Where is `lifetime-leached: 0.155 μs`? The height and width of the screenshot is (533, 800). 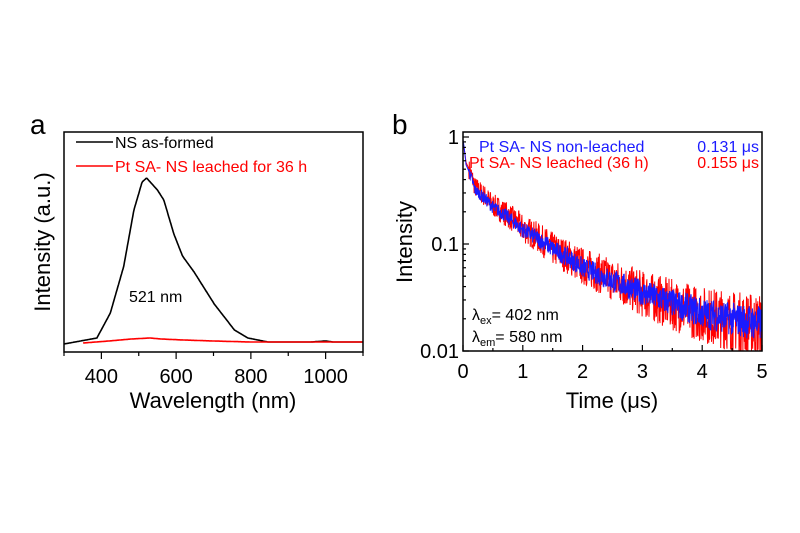 lifetime-leached: 0.155 μs is located at coordinates (728, 163).